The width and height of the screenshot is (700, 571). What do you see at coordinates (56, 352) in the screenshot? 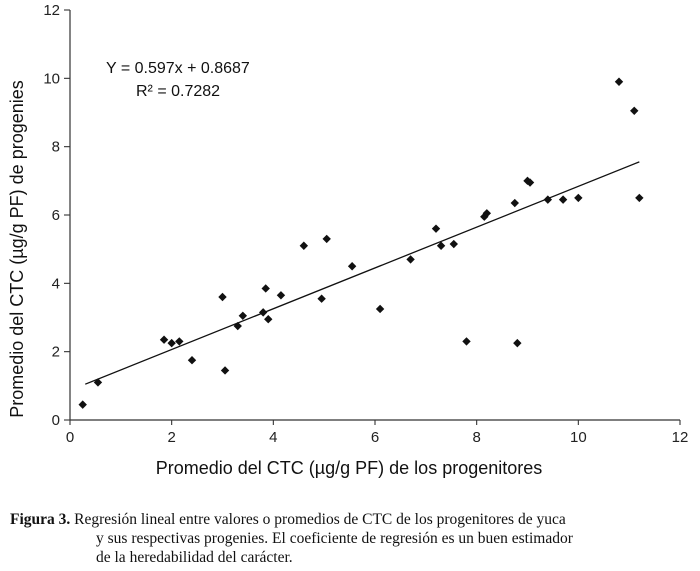
I see `y-tick-label: 2` at bounding box center [56, 352].